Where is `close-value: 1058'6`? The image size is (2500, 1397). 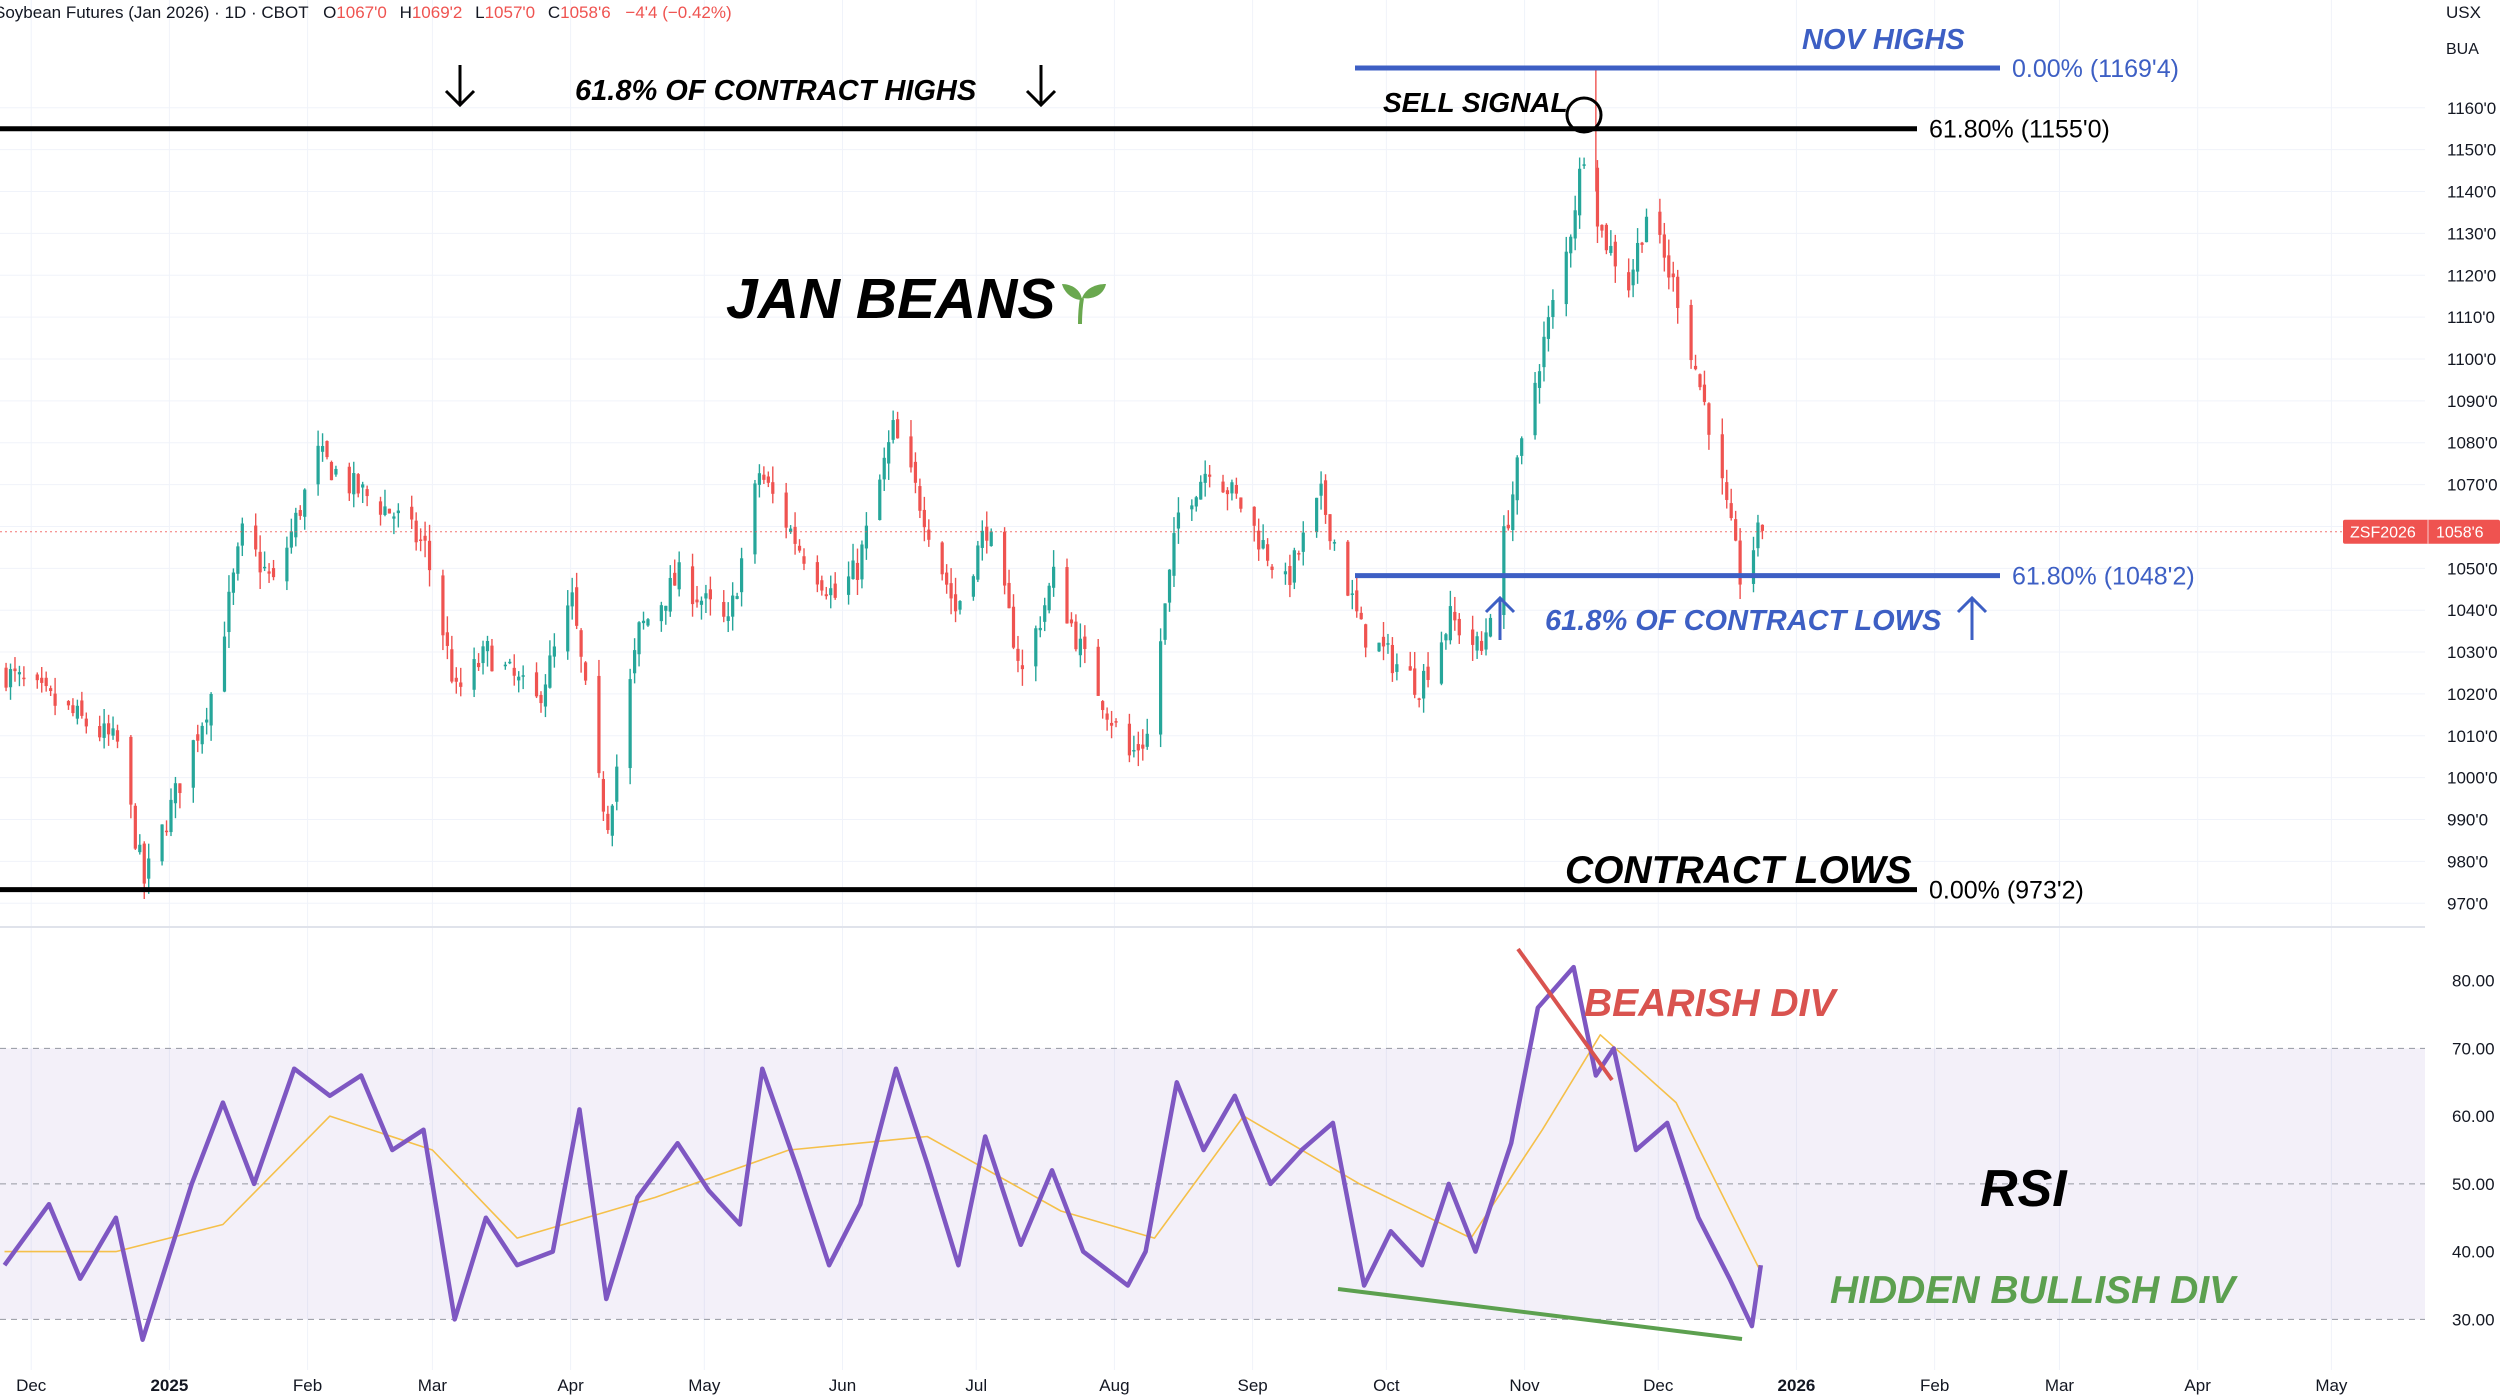 close-value: 1058'6 is located at coordinates (585, 12).